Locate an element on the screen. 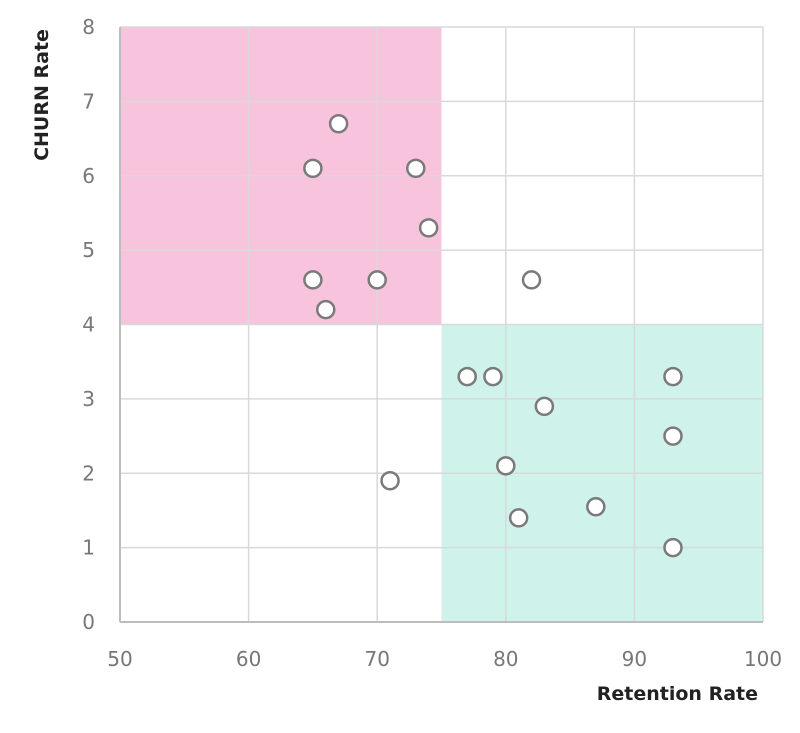 Image resolution: width=800 pixels, height=733 pixels. y-tick-label: 2 is located at coordinates (88, 473).